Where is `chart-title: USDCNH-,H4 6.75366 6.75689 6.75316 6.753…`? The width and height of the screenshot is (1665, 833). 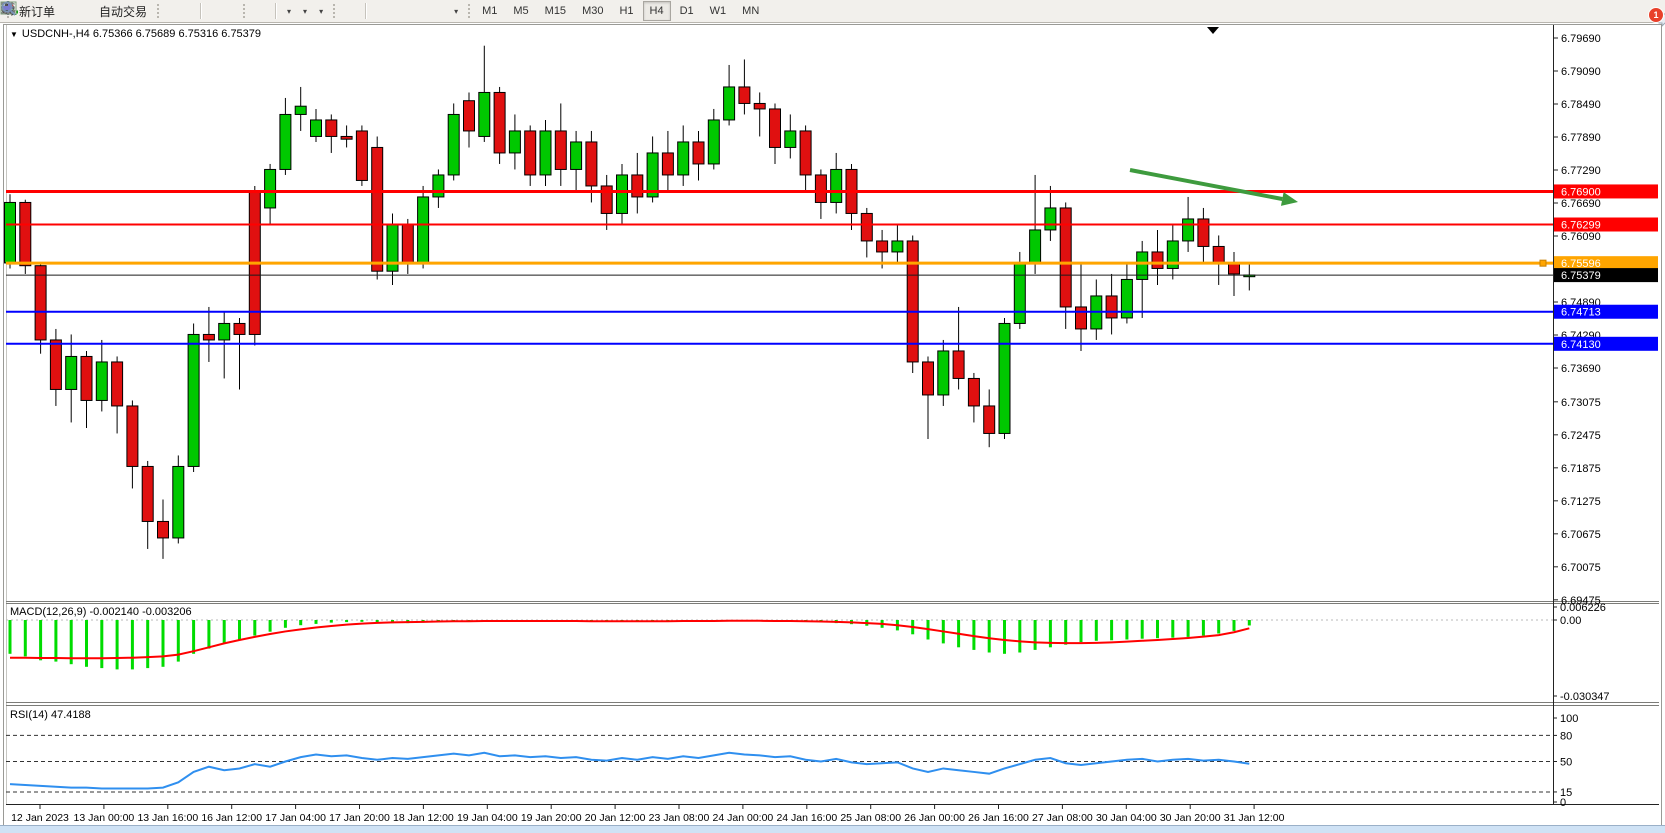 chart-title: USDCNH-,H4 6.75366 6.75689 6.75316 6.753… is located at coordinates (141, 34).